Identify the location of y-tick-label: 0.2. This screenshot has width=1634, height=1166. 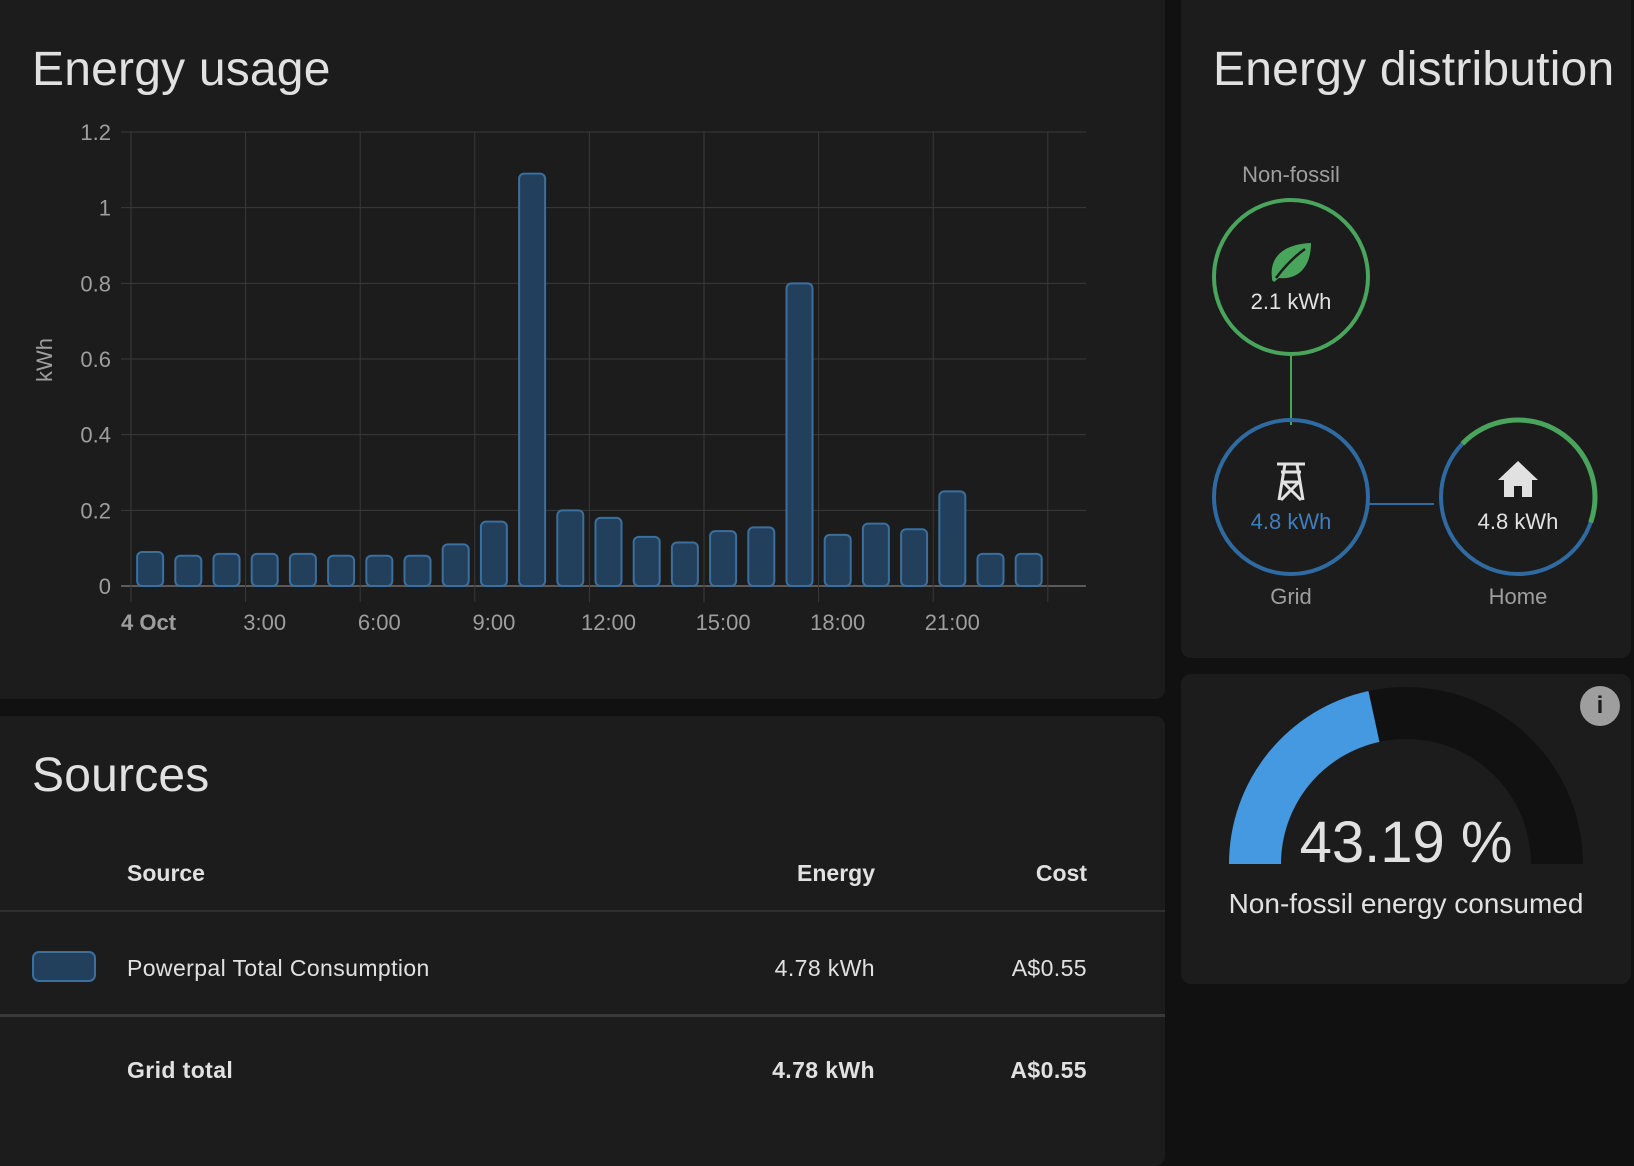
(95, 510).